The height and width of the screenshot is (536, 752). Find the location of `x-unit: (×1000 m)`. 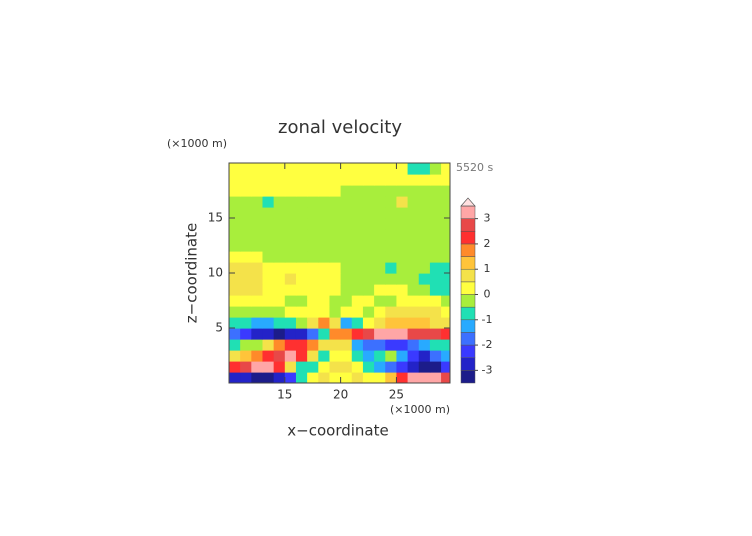

x-unit: (×1000 m) is located at coordinates (420, 409).